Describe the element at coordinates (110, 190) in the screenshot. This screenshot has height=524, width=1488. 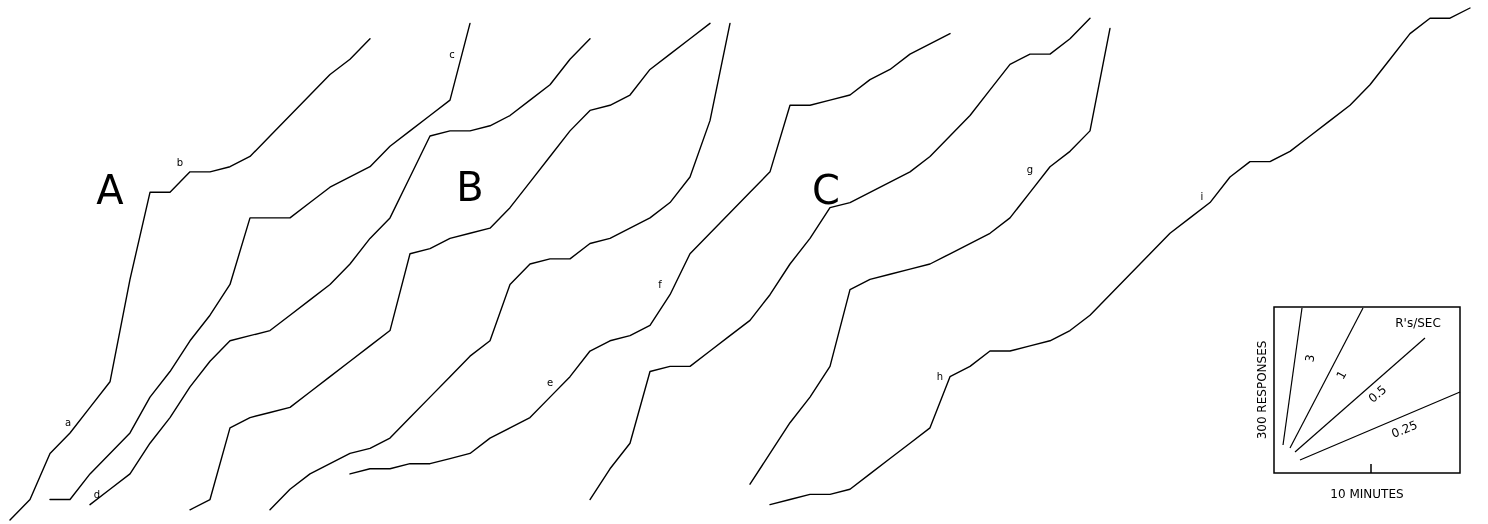
I see `annotation: A` at that location.